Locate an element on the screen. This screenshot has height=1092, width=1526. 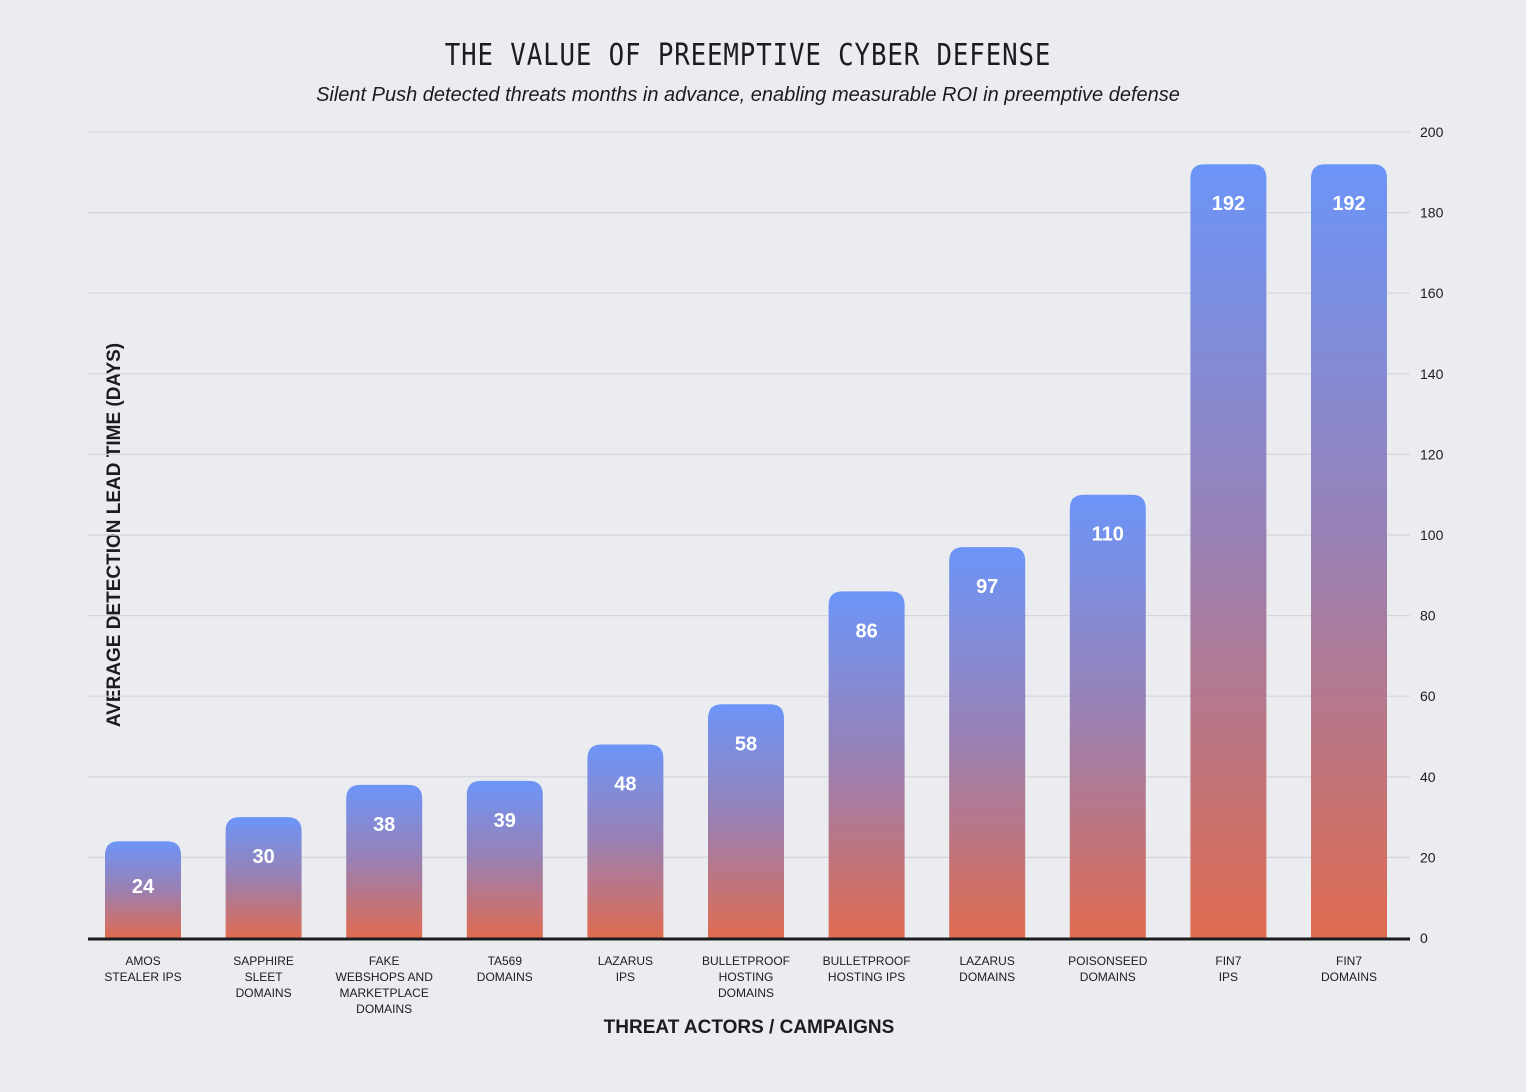
y-tick-label: 120 is located at coordinates (1432, 454).